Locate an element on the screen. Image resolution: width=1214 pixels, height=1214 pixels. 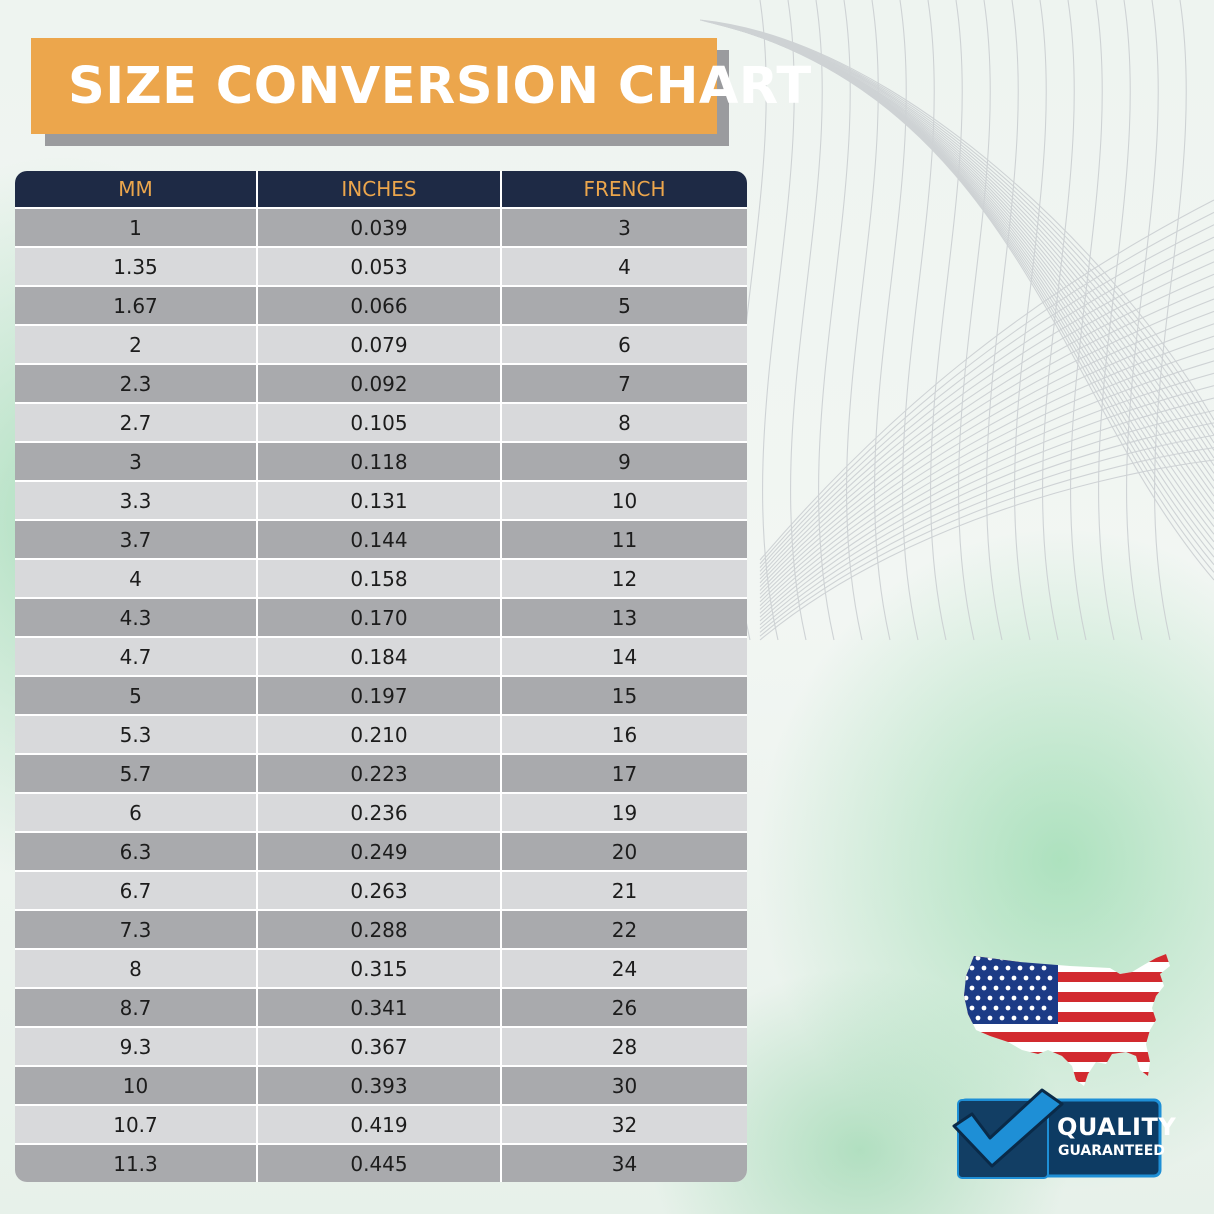
table-row: 5 0.197 15 is located at coordinates (381, 694).